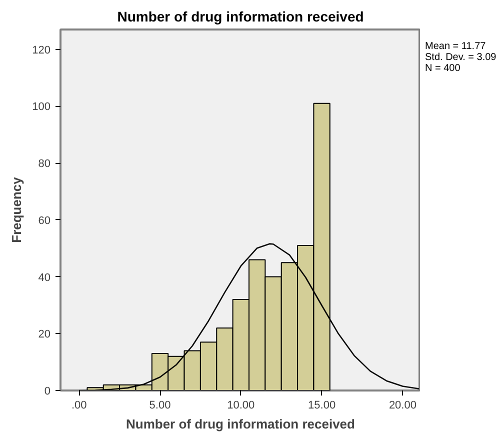  Describe the element at coordinates (47, 392) in the screenshot. I see `y-tick-label: 0` at that location.